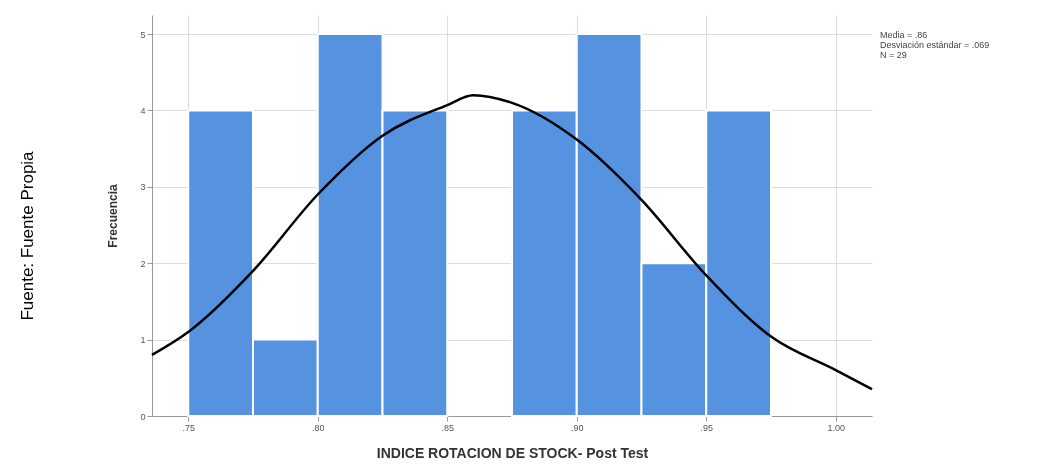 This screenshot has height=472, width=1037. What do you see at coordinates (143, 34) in the screenshot?
I see `y-tick-label: 5` at bounding box center [143, 34].